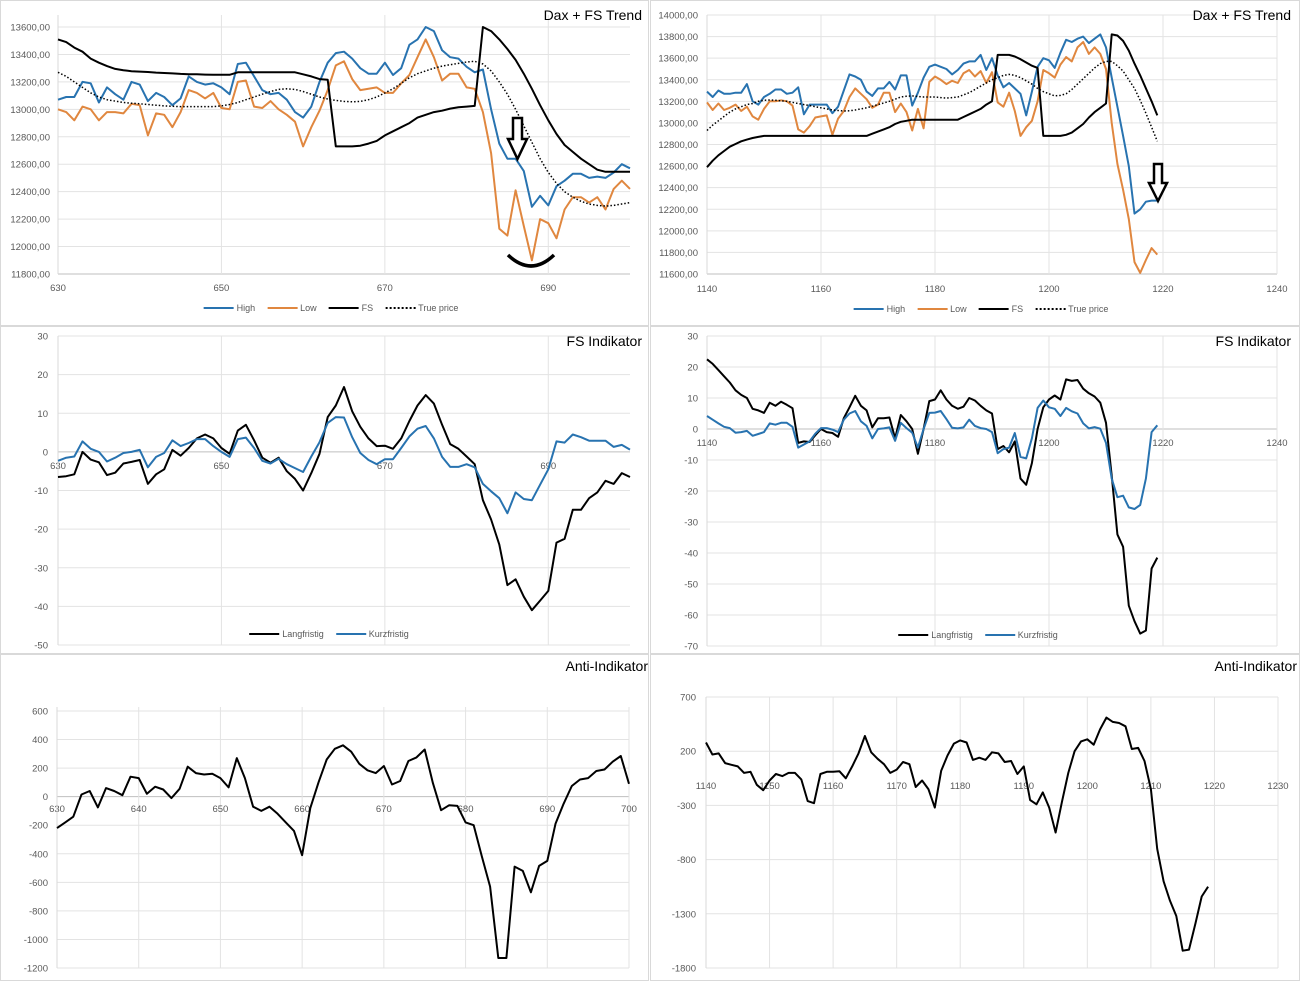 This screenshot has height=981, width=1300. What do you see at coordinates (960, 786) in the screenshot?
I see `x-tick-label: 1180` at bounding box center [960, 786].